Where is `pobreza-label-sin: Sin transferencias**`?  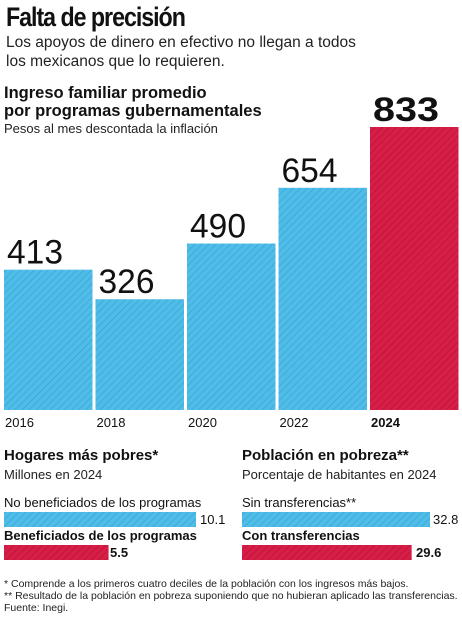
pobreza-label-sin: Sin transferencias** is located at coordinates (299, 502).